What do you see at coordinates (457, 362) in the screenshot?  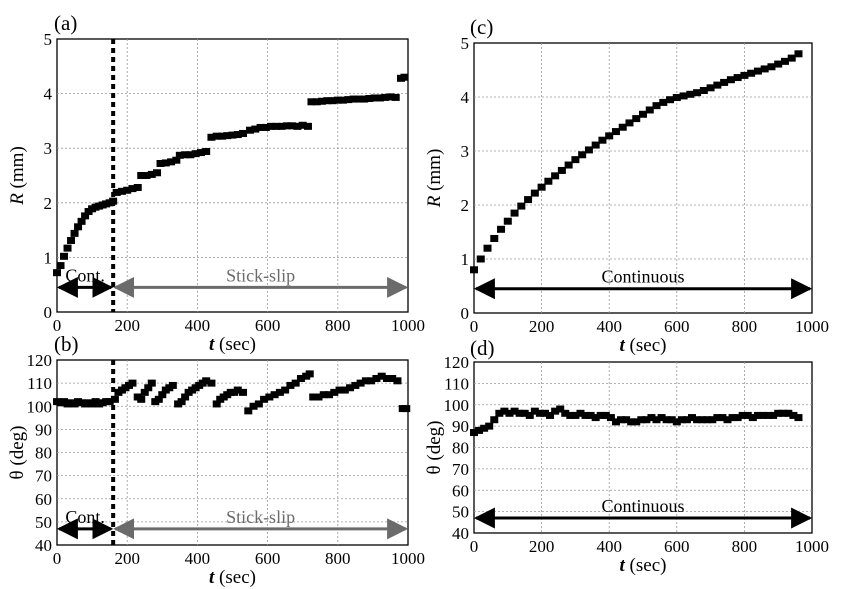 I see `y-tick-label: 120` at bounding box center [457, 362].